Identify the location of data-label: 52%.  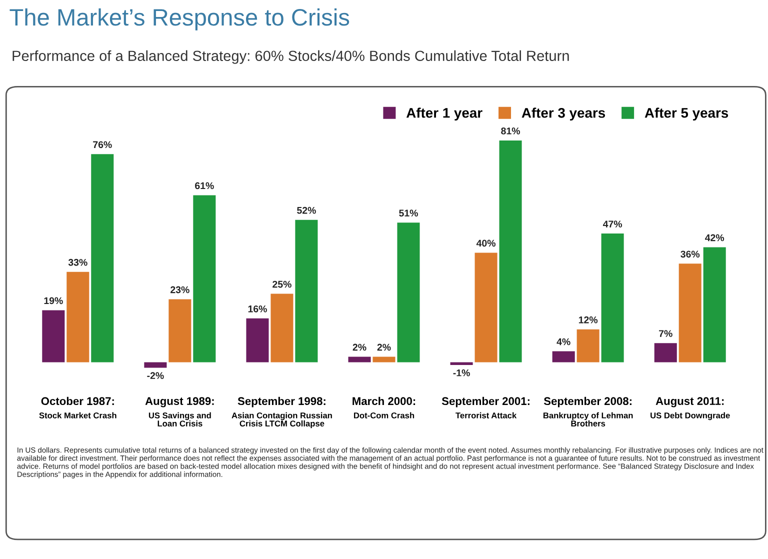
(306, 210).